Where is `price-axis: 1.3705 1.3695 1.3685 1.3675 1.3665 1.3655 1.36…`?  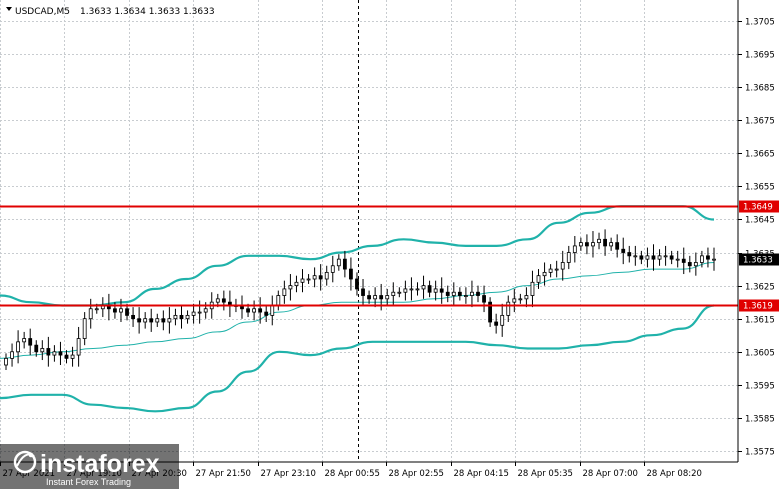 price-axis: 1.3705 1.3695 1.3685 1.3675 1.3665 1.3655 1.36… is located at coordinates (756, 231).